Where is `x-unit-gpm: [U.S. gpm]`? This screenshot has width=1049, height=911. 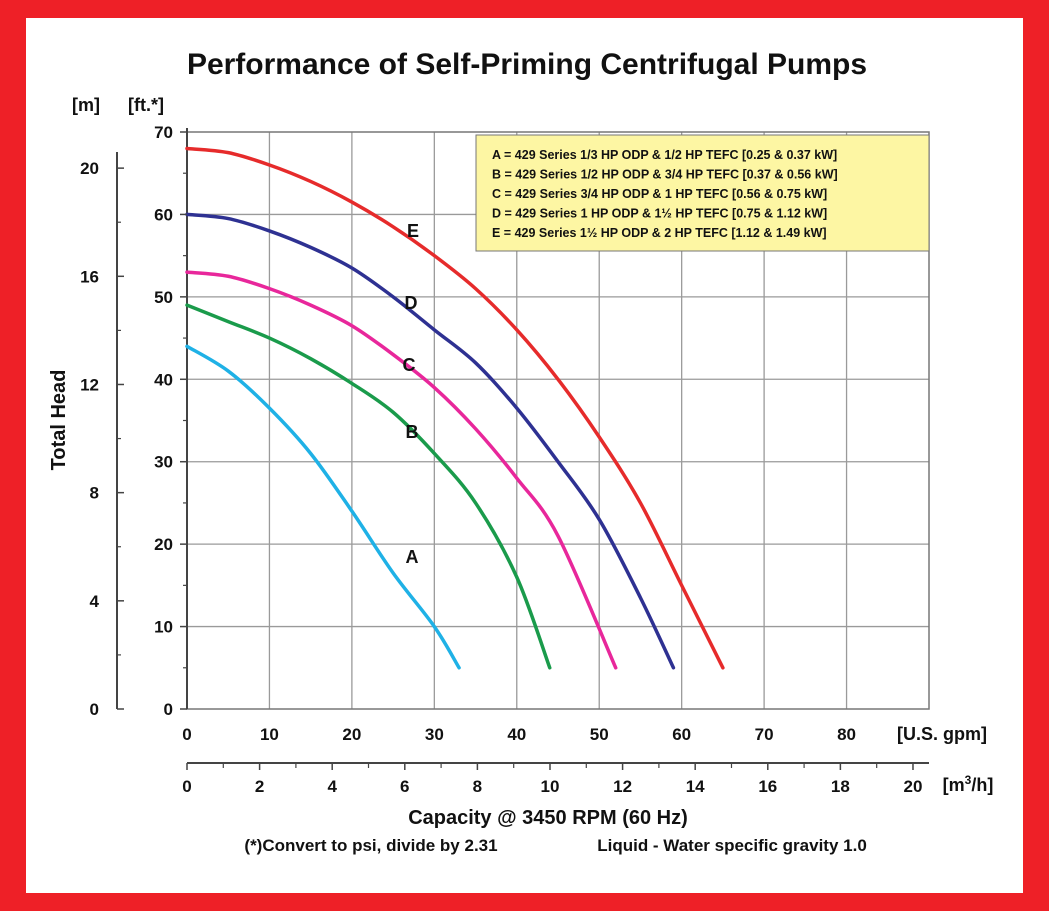 x-unit-gpm: [U.S. gpm] is located at coordinates (942, 734).